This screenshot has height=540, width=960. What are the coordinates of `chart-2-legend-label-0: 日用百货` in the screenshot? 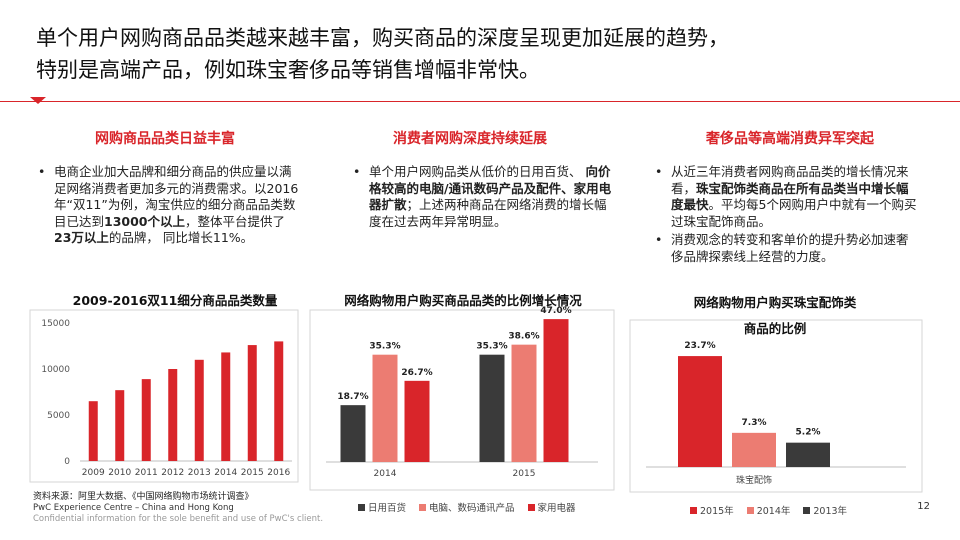 It's located at (387, 508).